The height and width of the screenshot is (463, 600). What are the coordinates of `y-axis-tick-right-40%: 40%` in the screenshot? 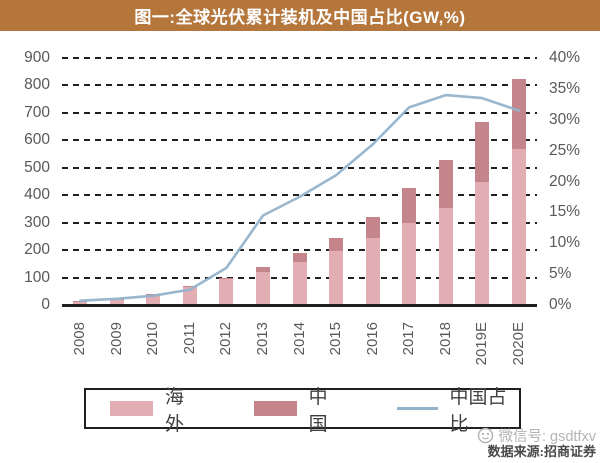 It's located at (565, 57).